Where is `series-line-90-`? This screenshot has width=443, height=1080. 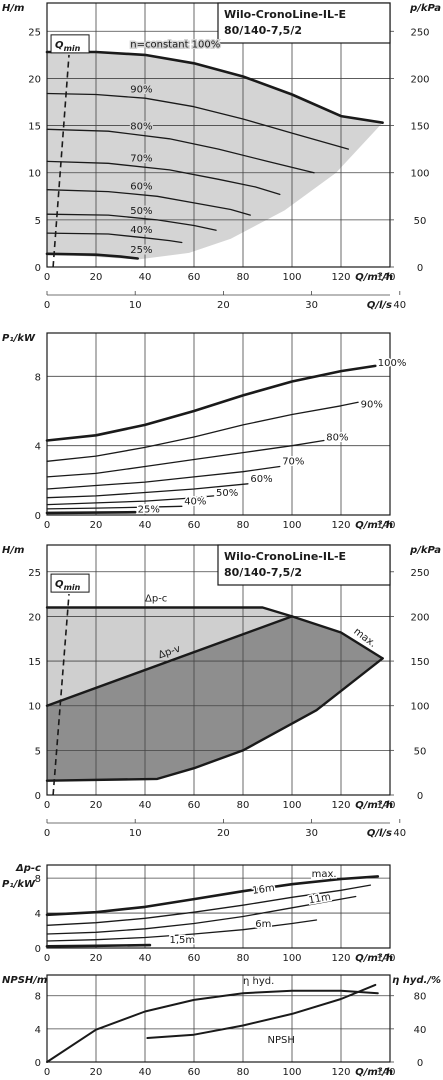
series-line-90- is located at coordinates (198, 121).